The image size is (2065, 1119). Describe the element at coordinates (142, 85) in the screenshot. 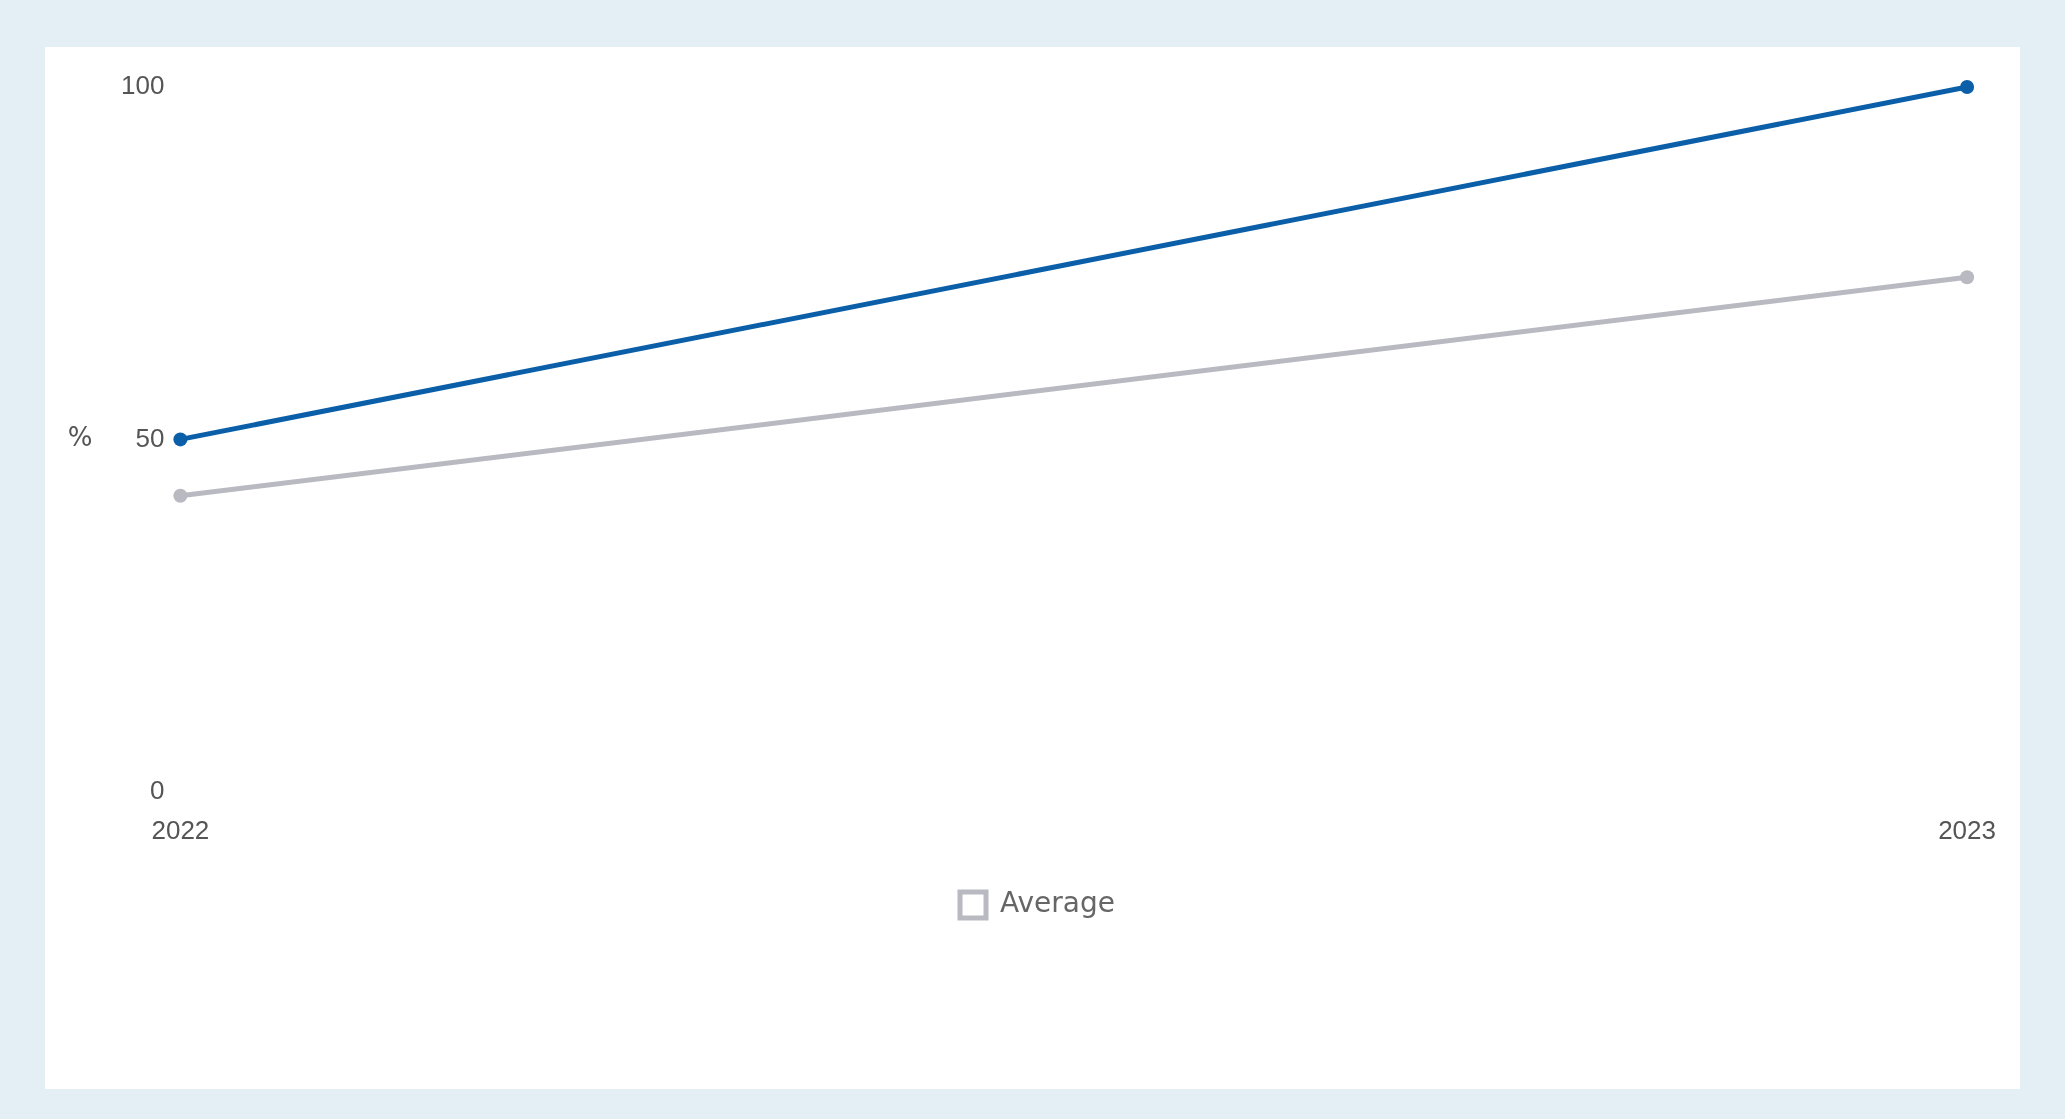

I see `y-tick-label: 100` at that location.